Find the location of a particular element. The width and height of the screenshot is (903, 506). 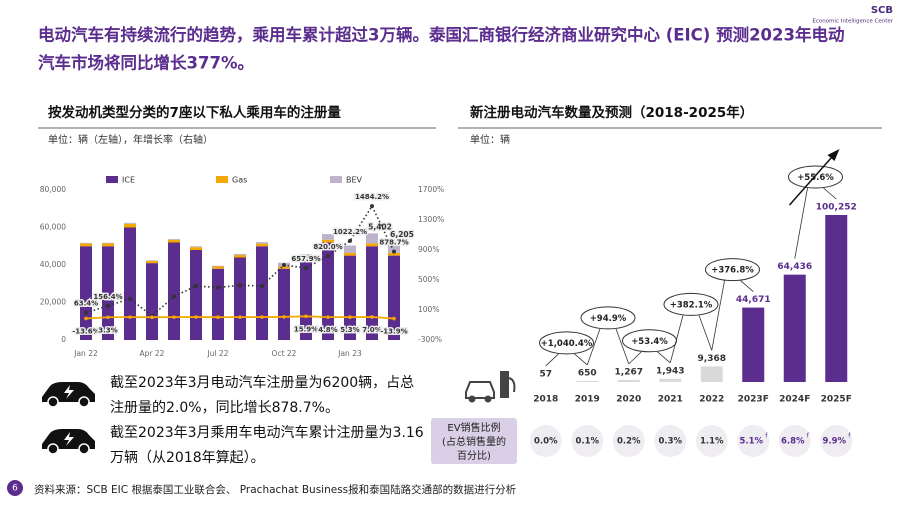

logo-subtitle: Economic Intelligence Center is located at coordinates (852, 22).